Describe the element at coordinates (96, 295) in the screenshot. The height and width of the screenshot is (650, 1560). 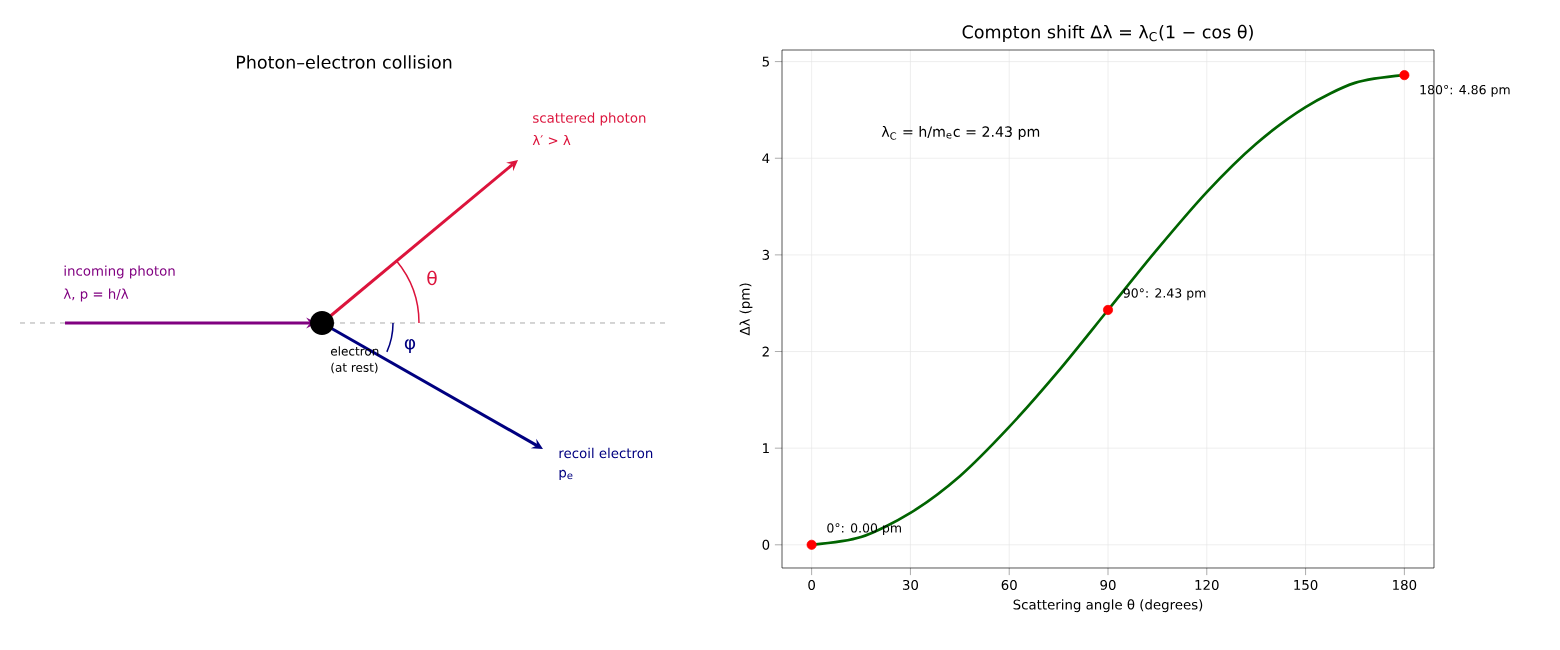
I see `text: λ, p = h/λ` at that location.